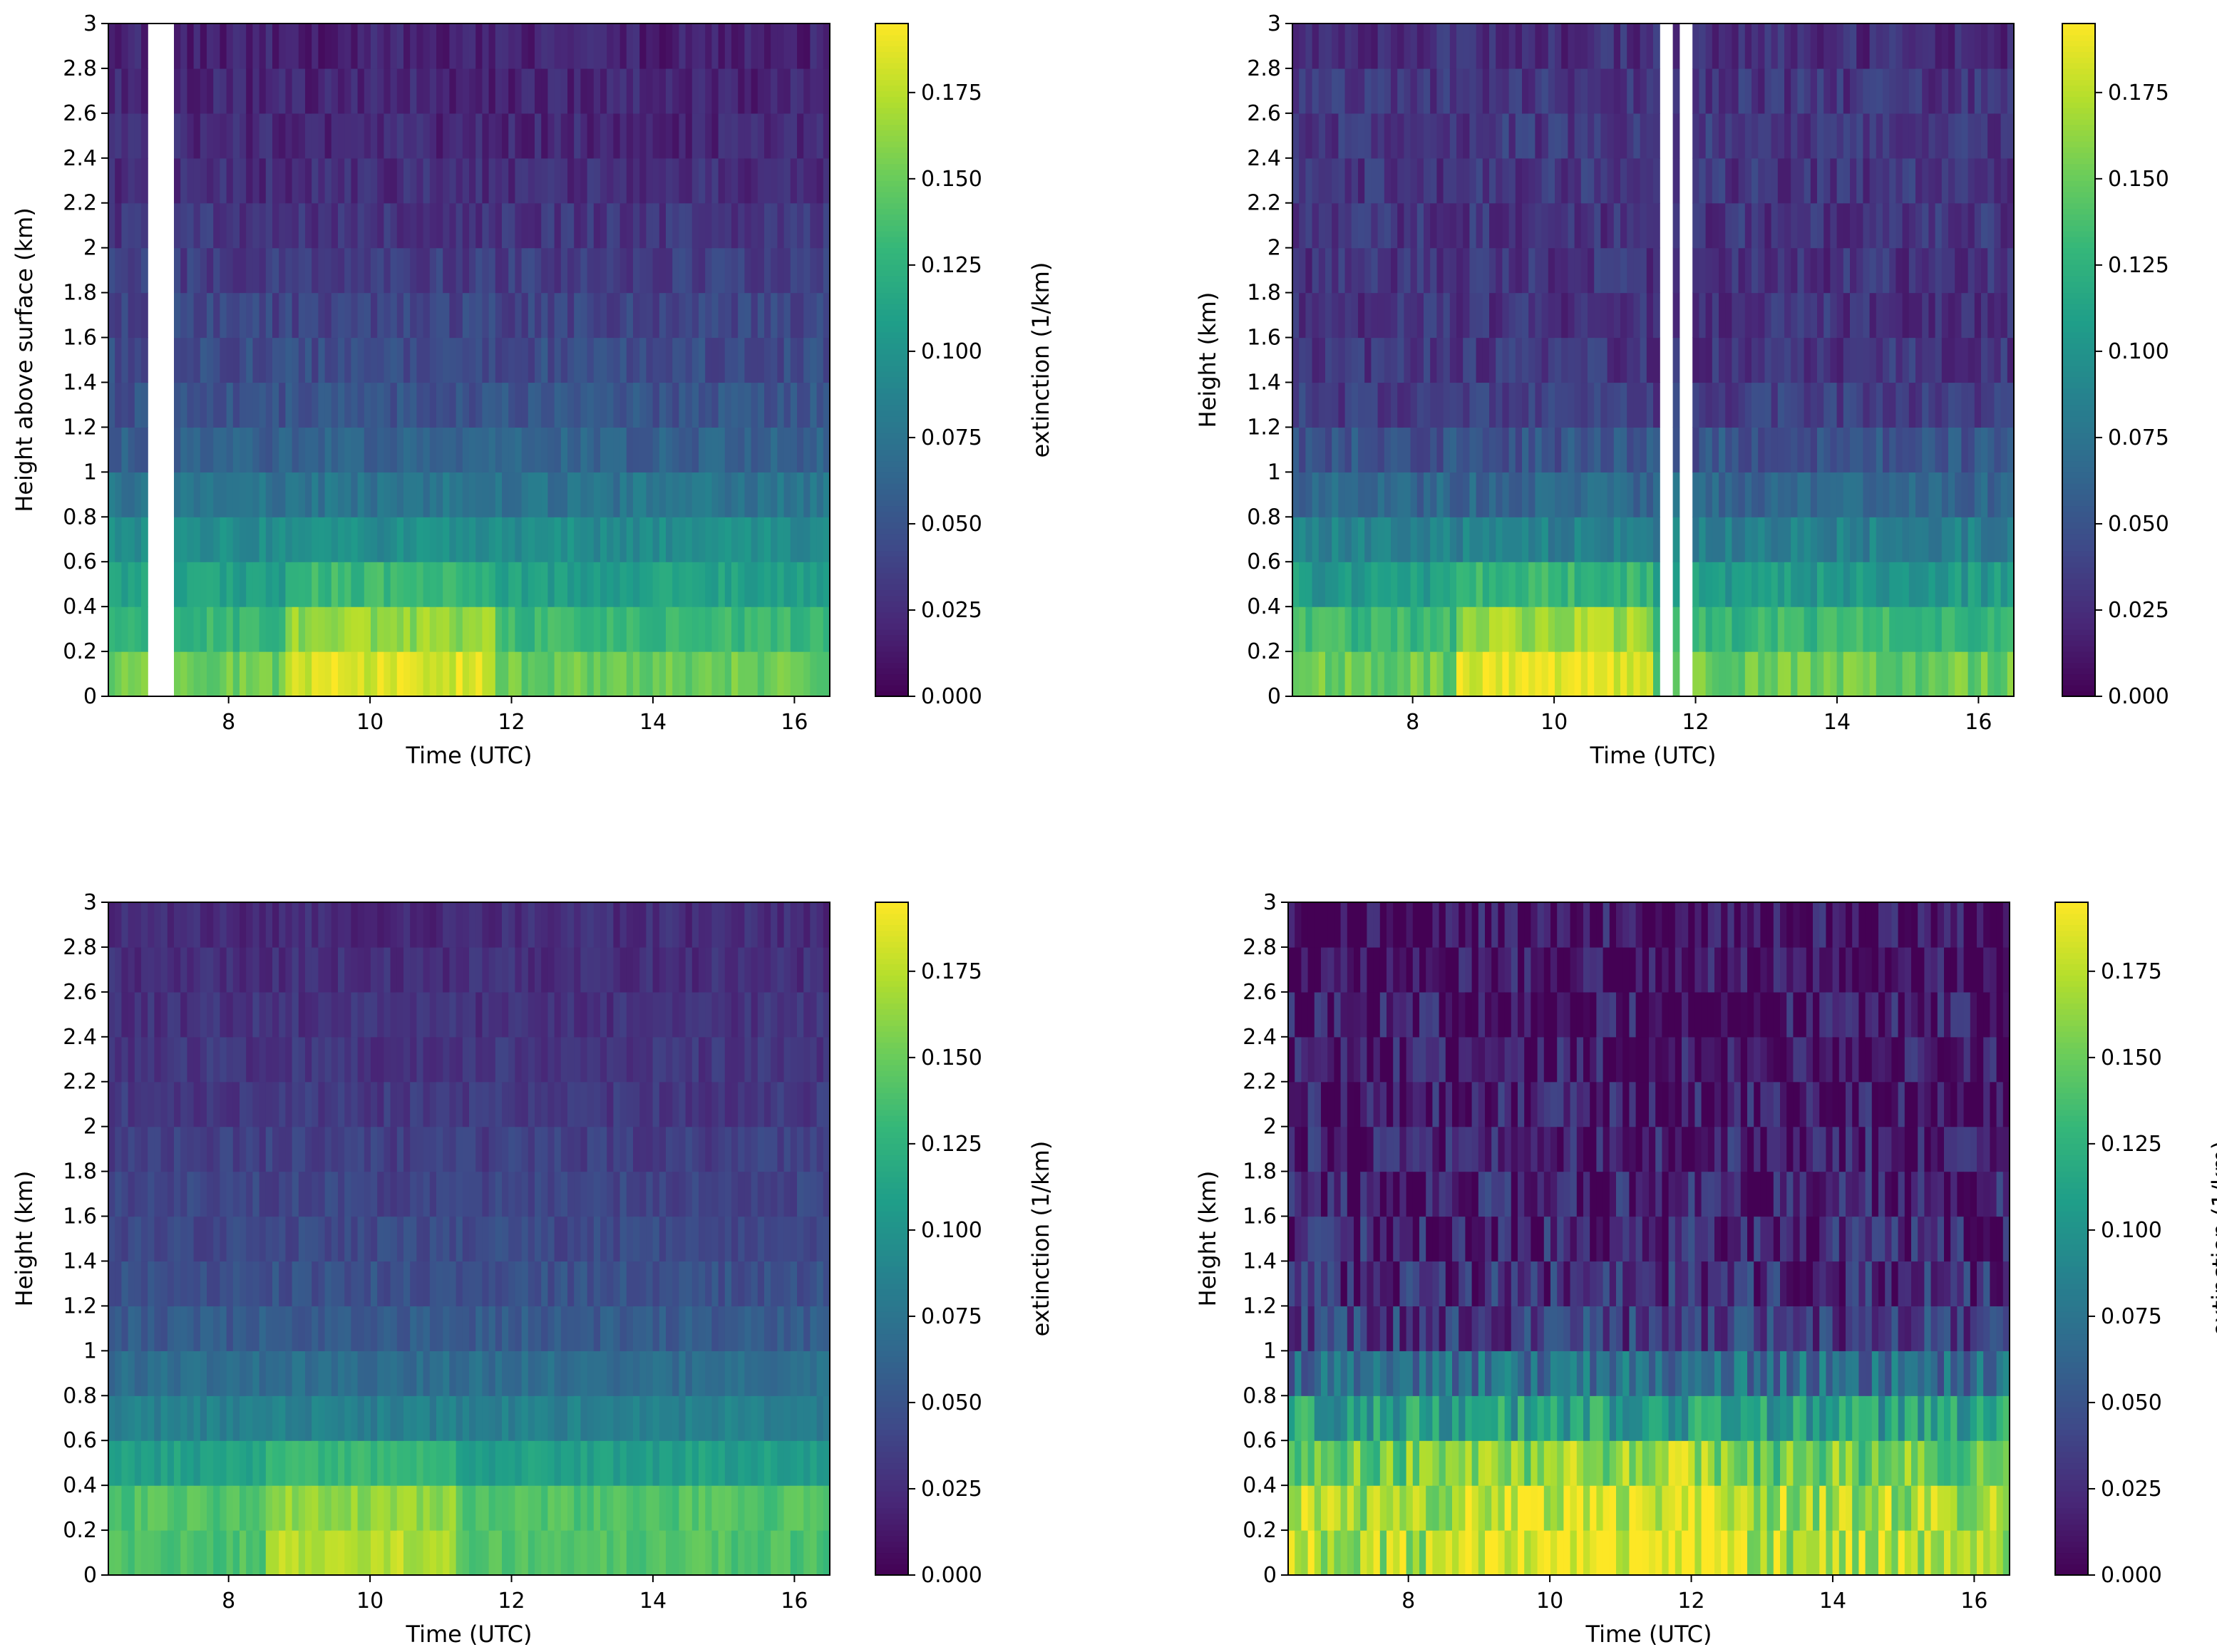 This screenshot has width=2217, height=1652. I want to click on colorbar-tick-label: 0.025, so click(952, 610).